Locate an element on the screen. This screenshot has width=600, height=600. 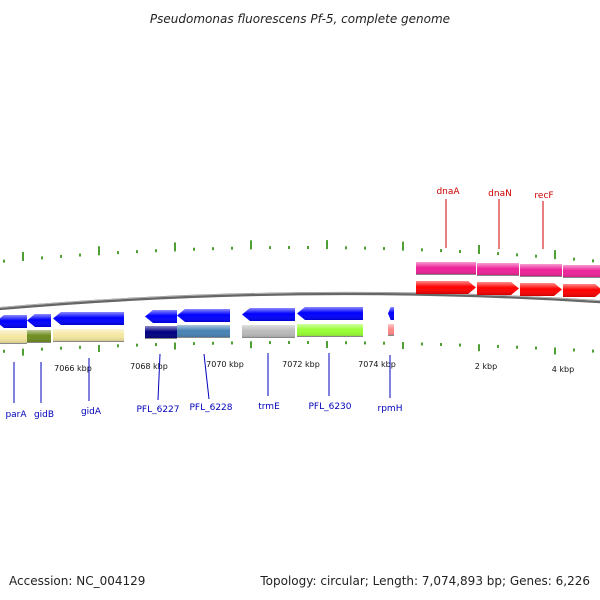
cog-dnaN-shading is located at coordinates (498, 269).